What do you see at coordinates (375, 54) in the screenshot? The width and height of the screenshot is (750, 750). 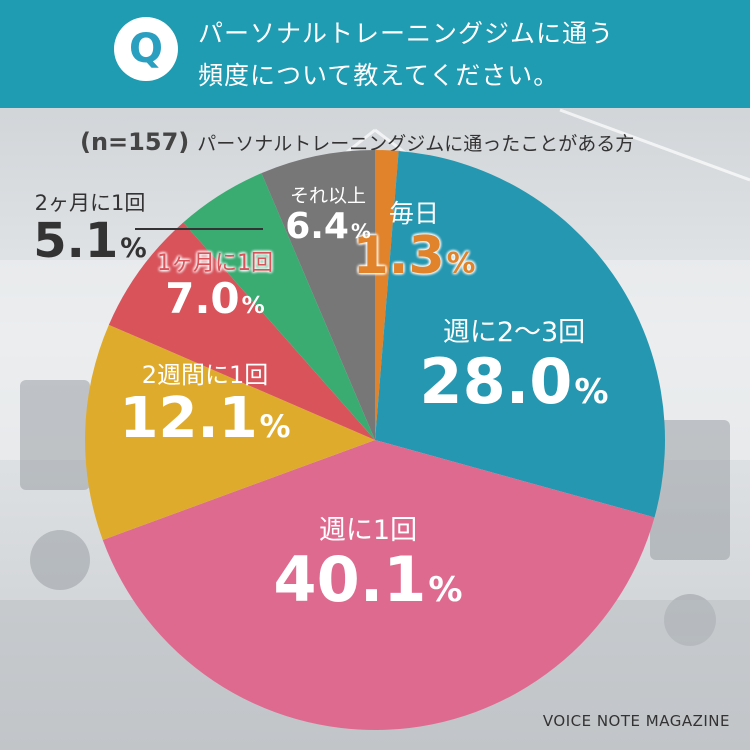 I see `question-header: Q パーソナルトレーニングジムに通う 頻度について教えてください。` at bounding box center [375, 54].